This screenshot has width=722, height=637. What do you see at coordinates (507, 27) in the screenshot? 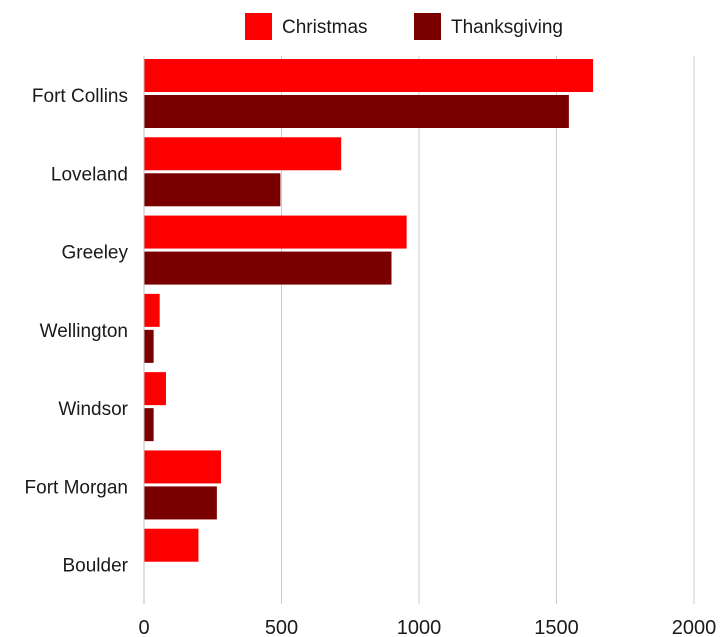
I see `legend-label-thanksgiving: Thanksgiving` at bounding box center [507, 27].